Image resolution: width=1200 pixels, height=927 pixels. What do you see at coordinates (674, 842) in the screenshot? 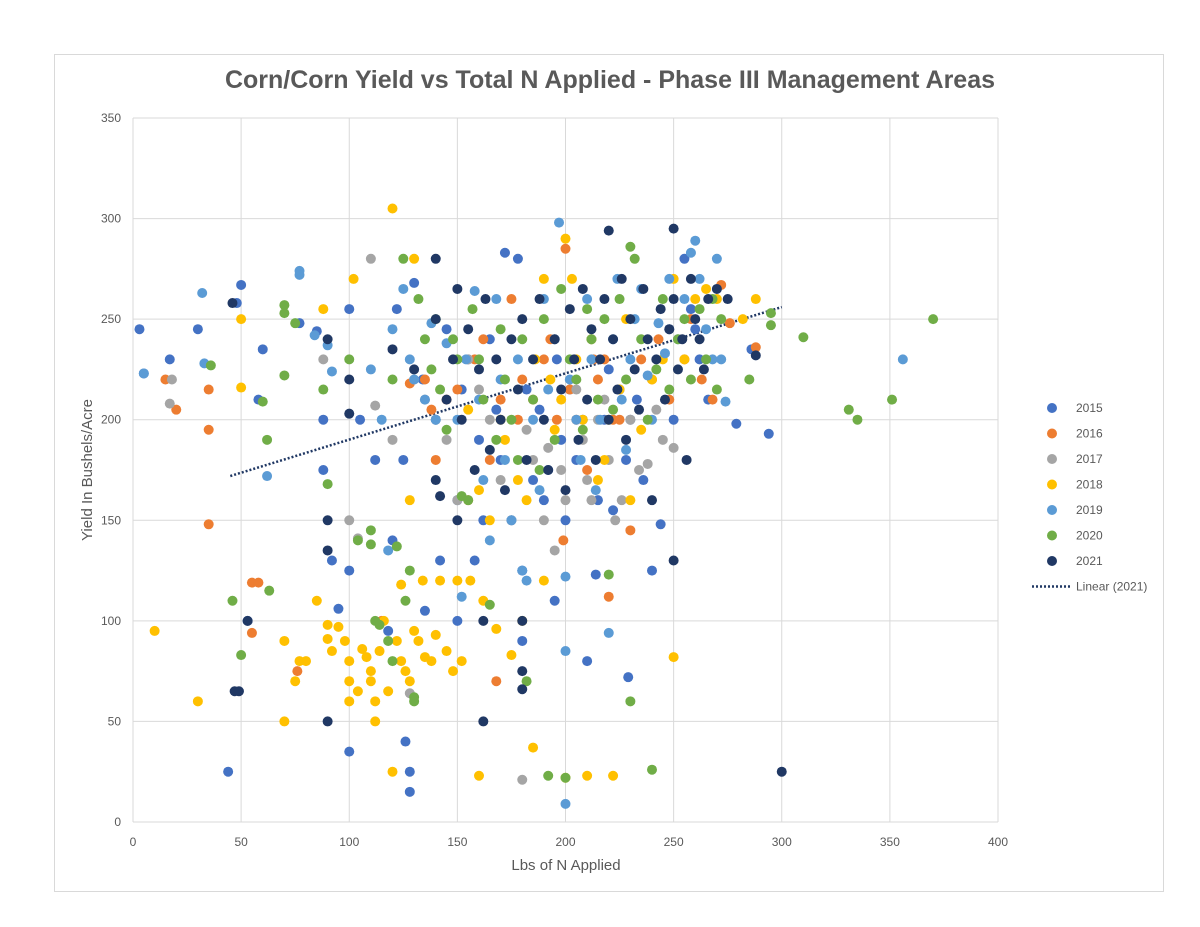
I see `x-tick-label: 250` at bounding box center [674, 842].